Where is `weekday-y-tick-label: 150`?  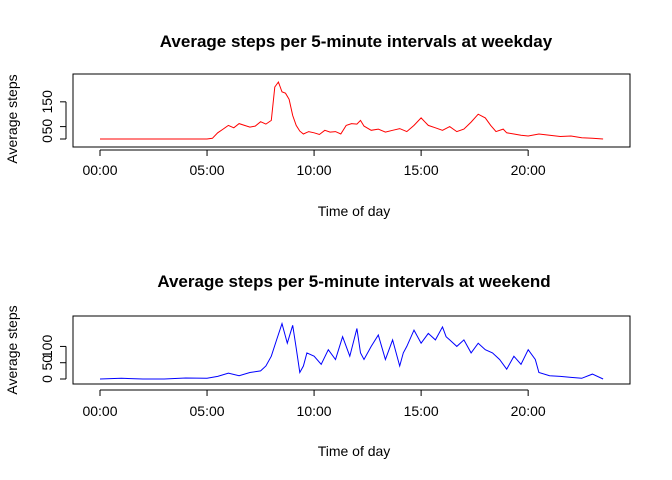 weekday-y-tick-label: 150 is located at coordinates (47, 102).